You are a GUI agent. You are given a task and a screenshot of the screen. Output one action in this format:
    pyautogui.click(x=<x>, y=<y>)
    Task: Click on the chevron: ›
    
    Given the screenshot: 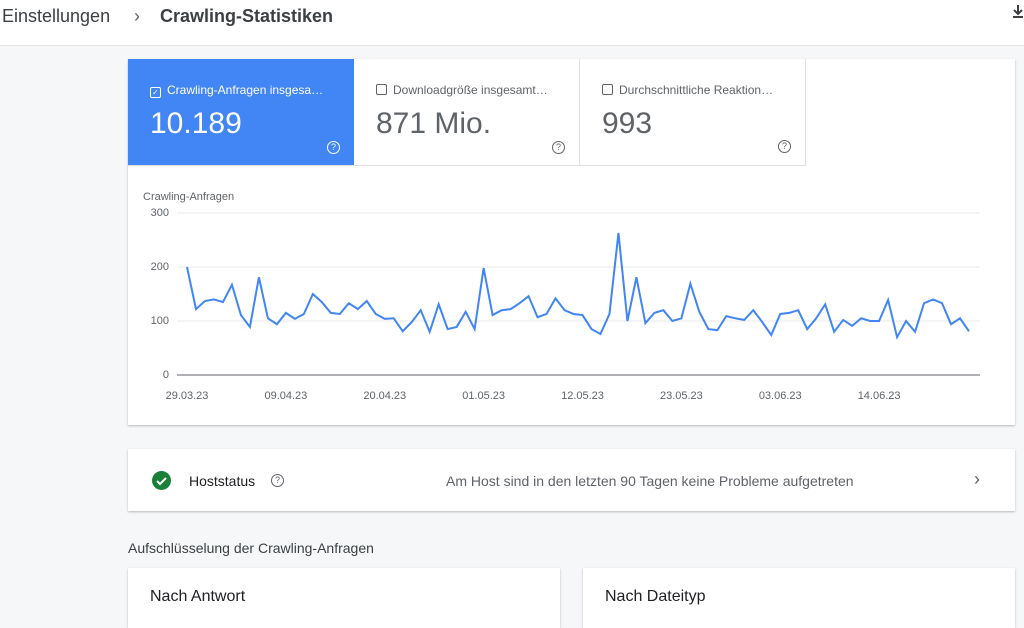 What is the action you would take?
    pyautogui.click(x=977, y=479)
    